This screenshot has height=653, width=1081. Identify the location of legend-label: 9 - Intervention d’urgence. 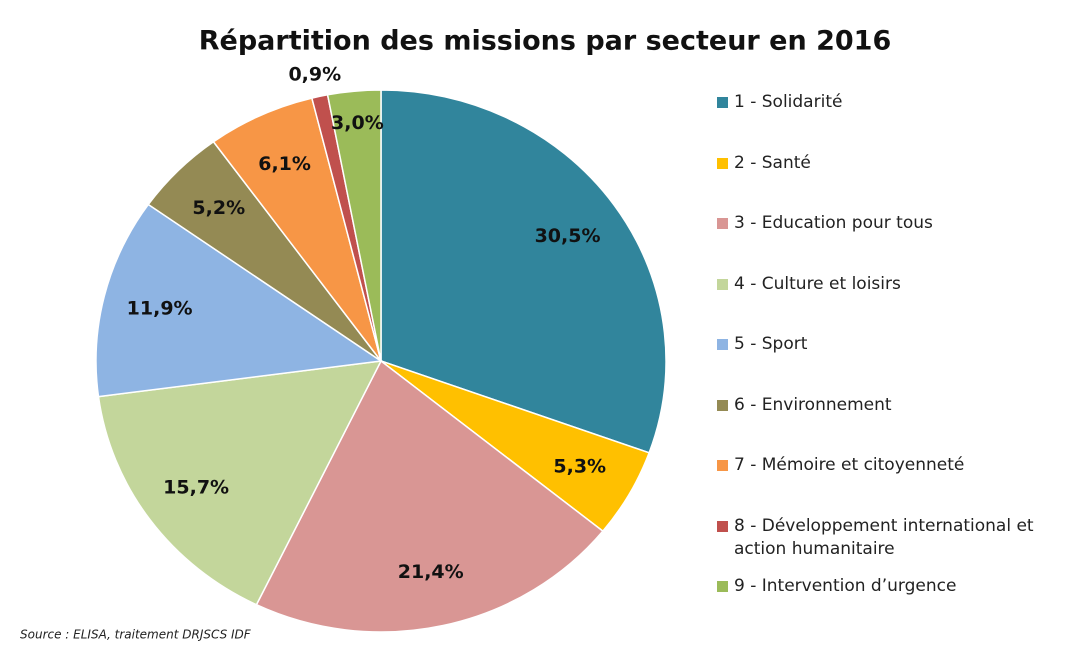
(845, 586).